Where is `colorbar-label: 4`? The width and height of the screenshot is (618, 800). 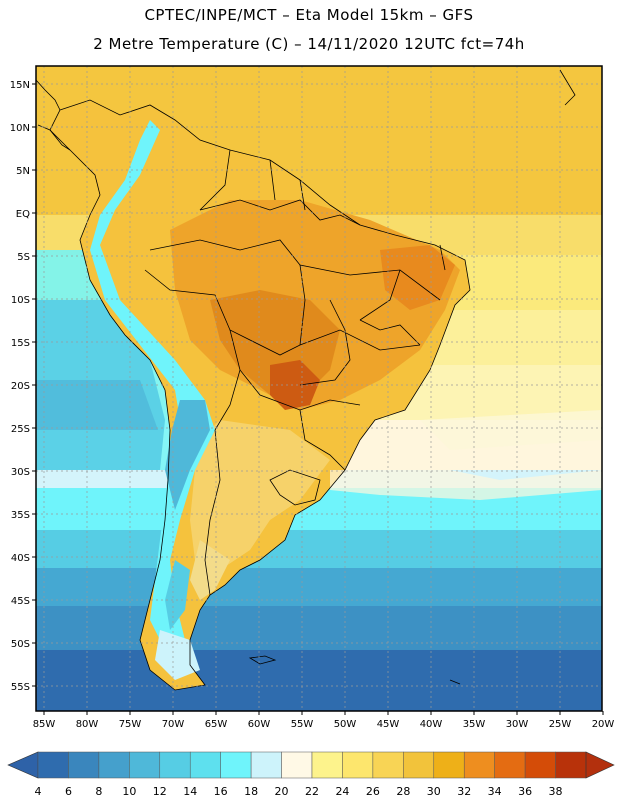 colorbar-label: 4 is located at coordinates (38, 791).